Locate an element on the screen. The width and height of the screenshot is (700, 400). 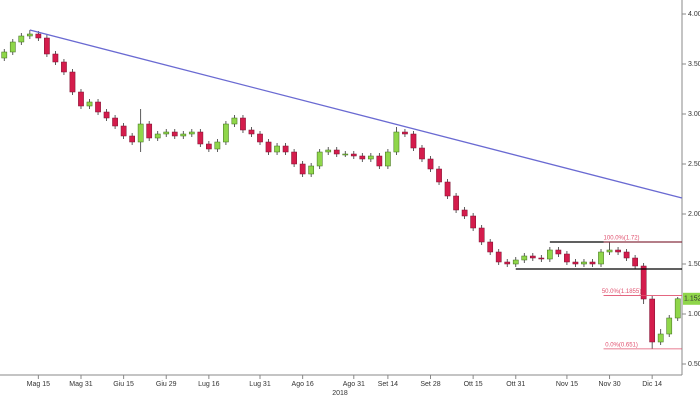
x-axis-year: 2018 is located at coordinates (340, 393).